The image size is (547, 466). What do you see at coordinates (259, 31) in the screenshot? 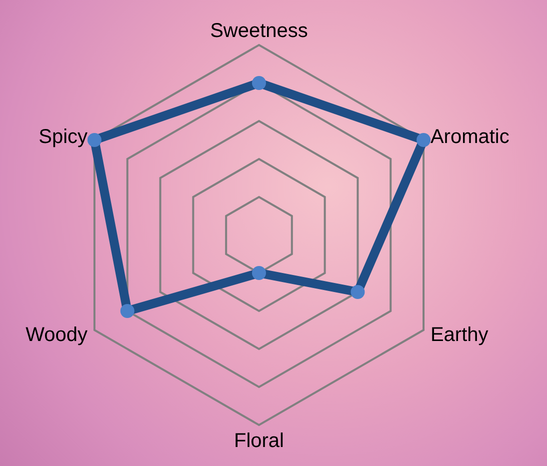
I see `spoke-label: Sweetness` at bounding box center [259, 31].